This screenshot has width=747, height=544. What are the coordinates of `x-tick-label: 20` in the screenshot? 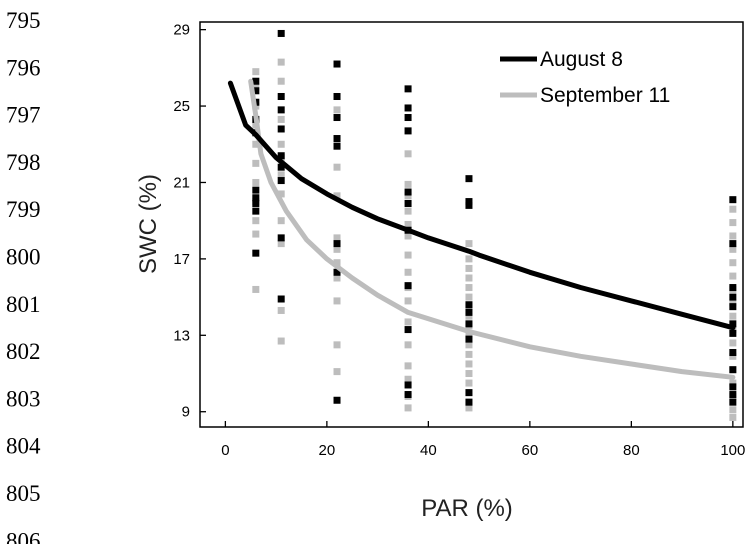 It's located at (327, 450).